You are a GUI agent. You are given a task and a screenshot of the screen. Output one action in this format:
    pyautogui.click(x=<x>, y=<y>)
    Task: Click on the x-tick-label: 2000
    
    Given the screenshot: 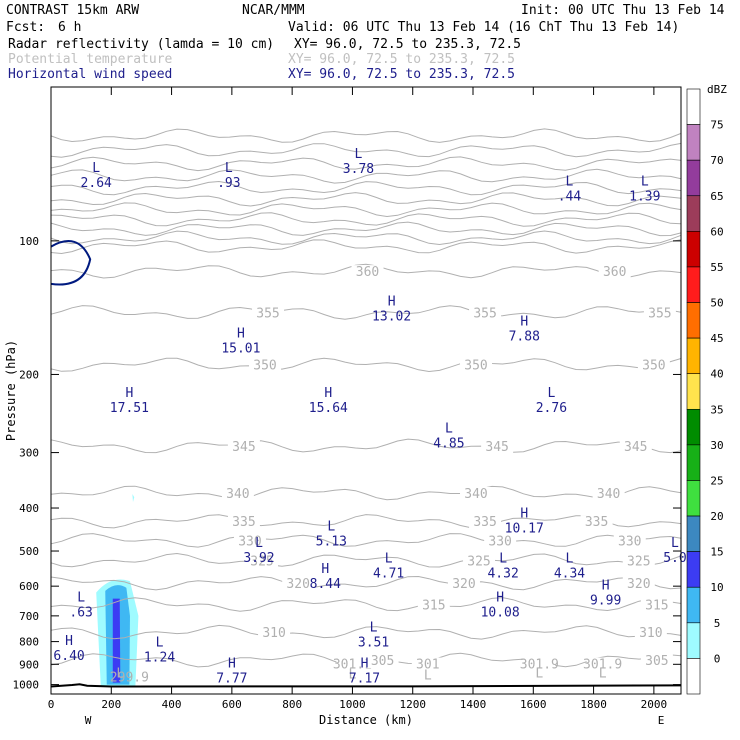 What is the action you would take?
    pyautogui.click(x=654, y=704)
    